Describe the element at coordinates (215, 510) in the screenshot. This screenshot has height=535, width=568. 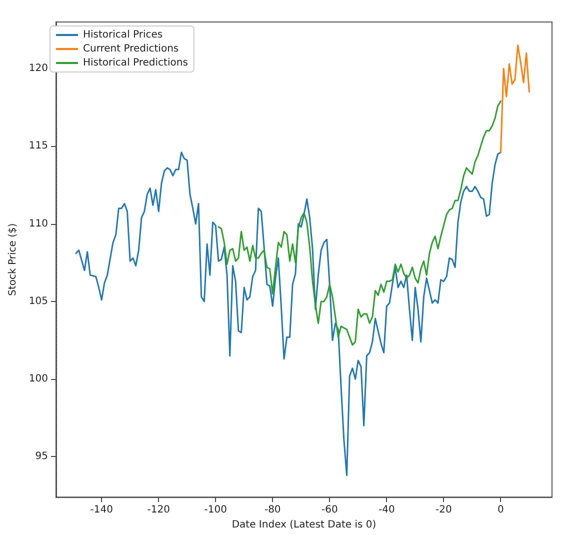
I see `x-tick-label: -100` at that location.